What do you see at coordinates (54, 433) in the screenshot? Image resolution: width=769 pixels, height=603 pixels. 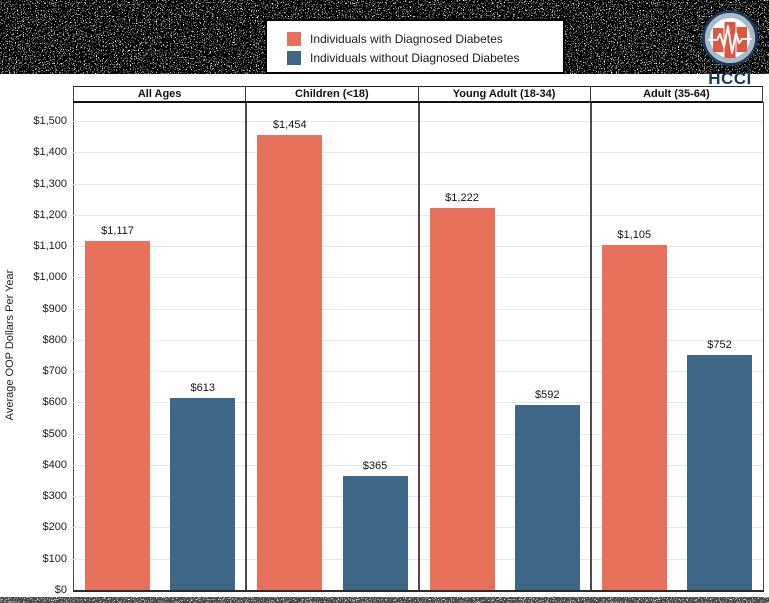 I see `y-axis-tick-label: $500` at bounding box center [54, 433].